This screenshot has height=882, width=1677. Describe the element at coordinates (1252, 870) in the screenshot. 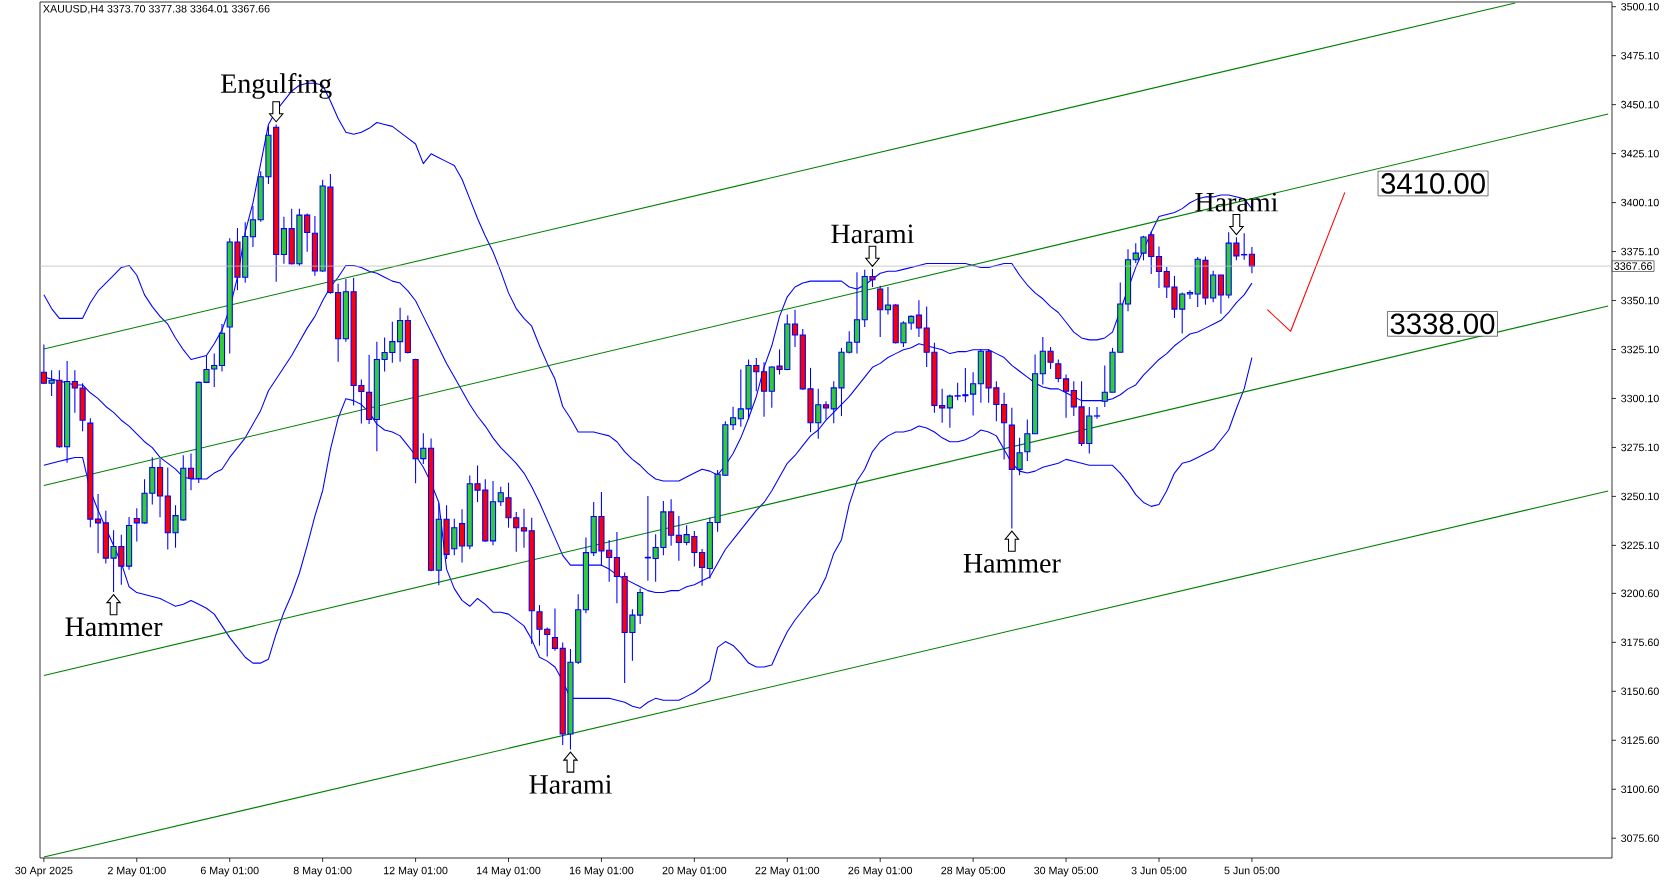

I see `x-tick-label: 5 Jun 05:00` at that location.